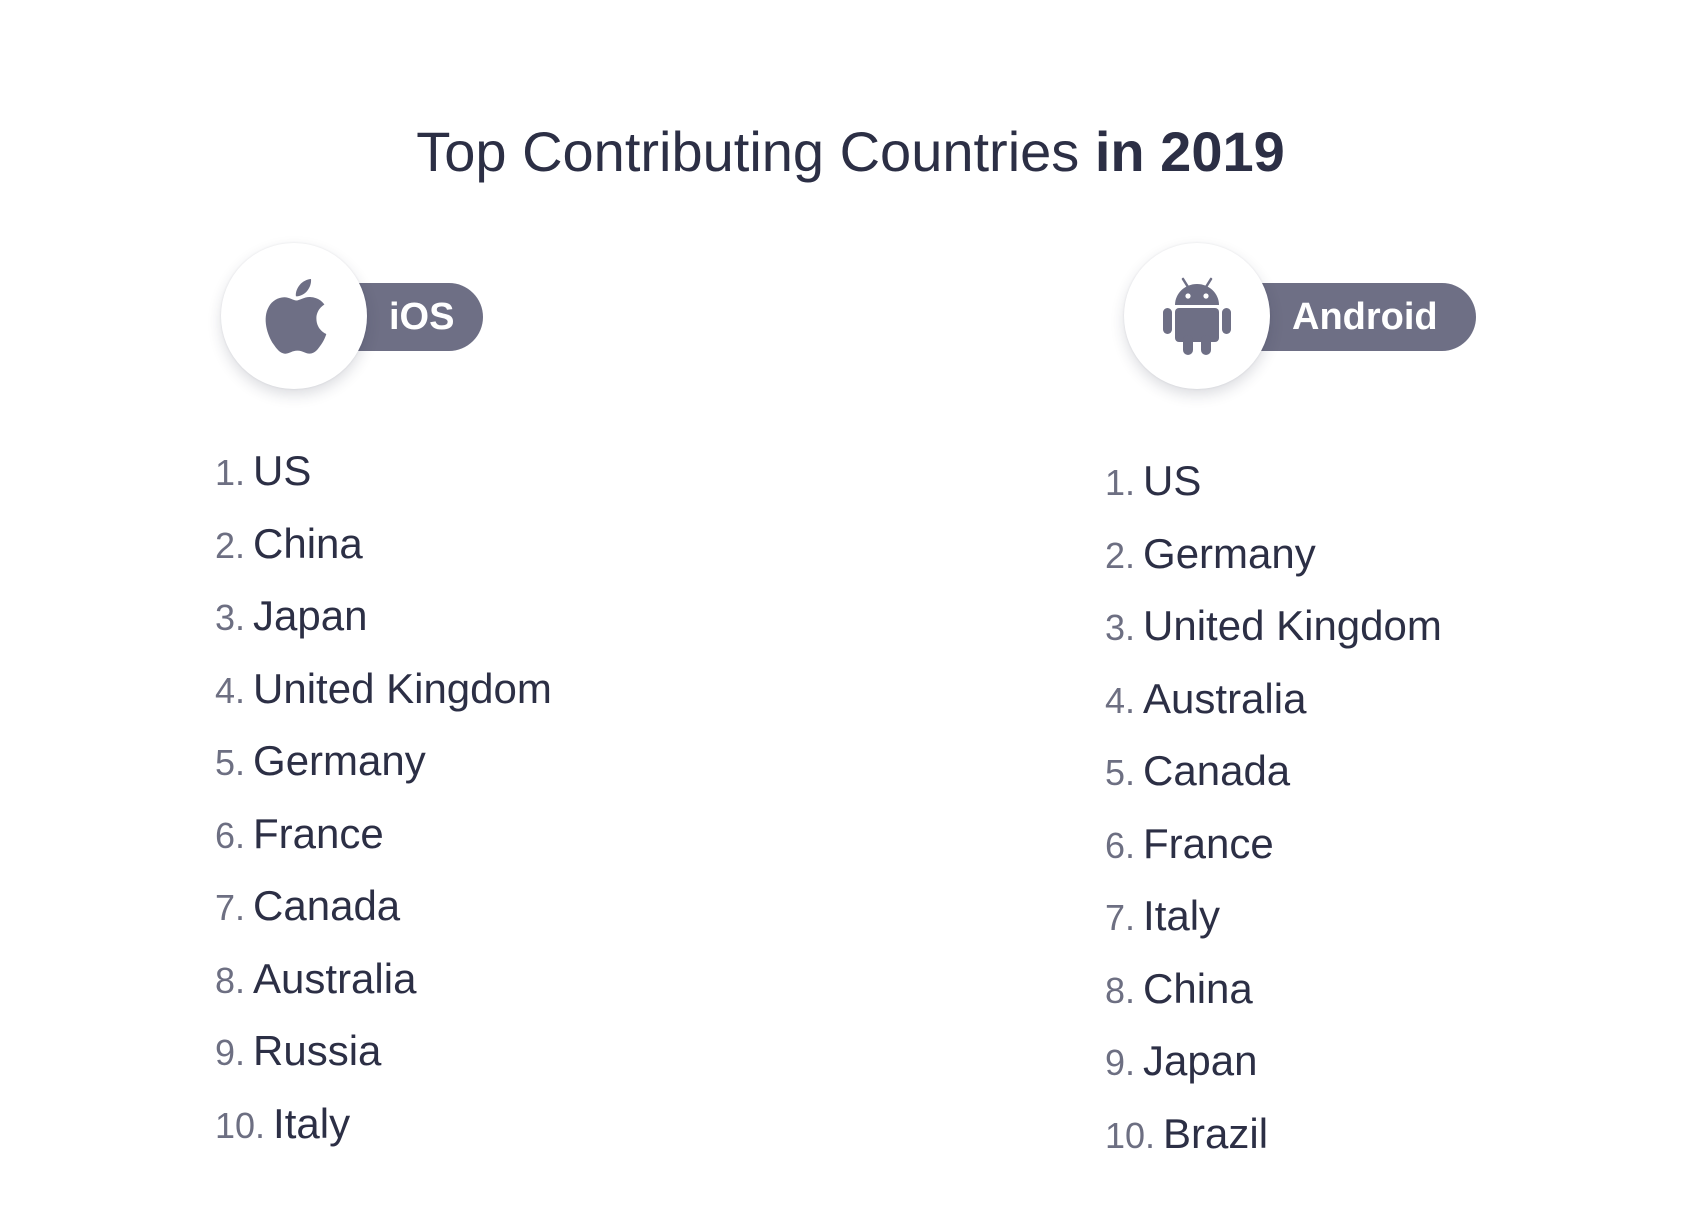  I want to click on list-item: 8. China, so click(1273, 989).